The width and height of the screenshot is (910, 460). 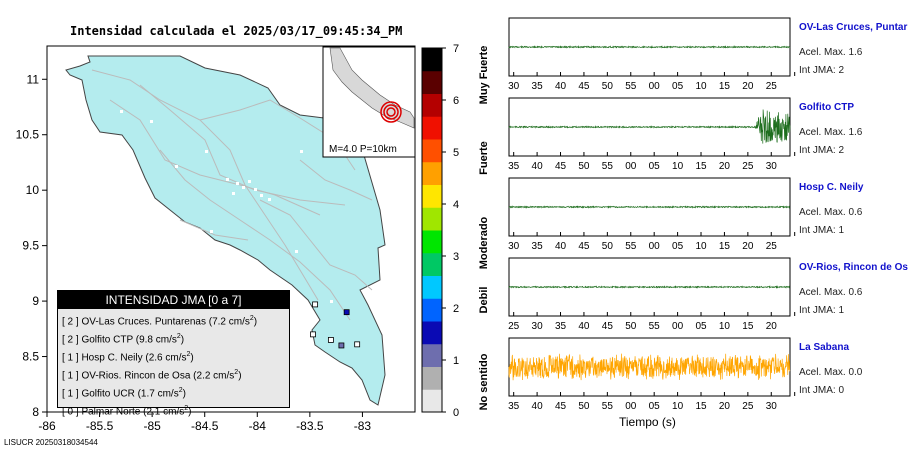 What do you see at coordinates (173, 300) in the screenshot?
I see `legend-title: INTENSIDAD JMA [0 a 7]` at bounding box center [173, 300].